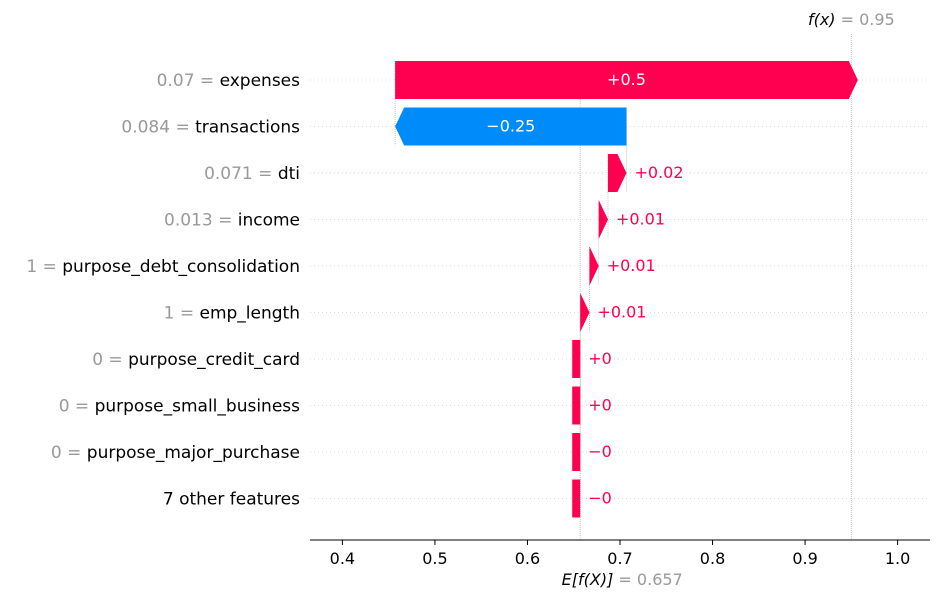 This screenshot has height=604, width=940. I want to click on fx-symbol: f(x), so click(822, 19).